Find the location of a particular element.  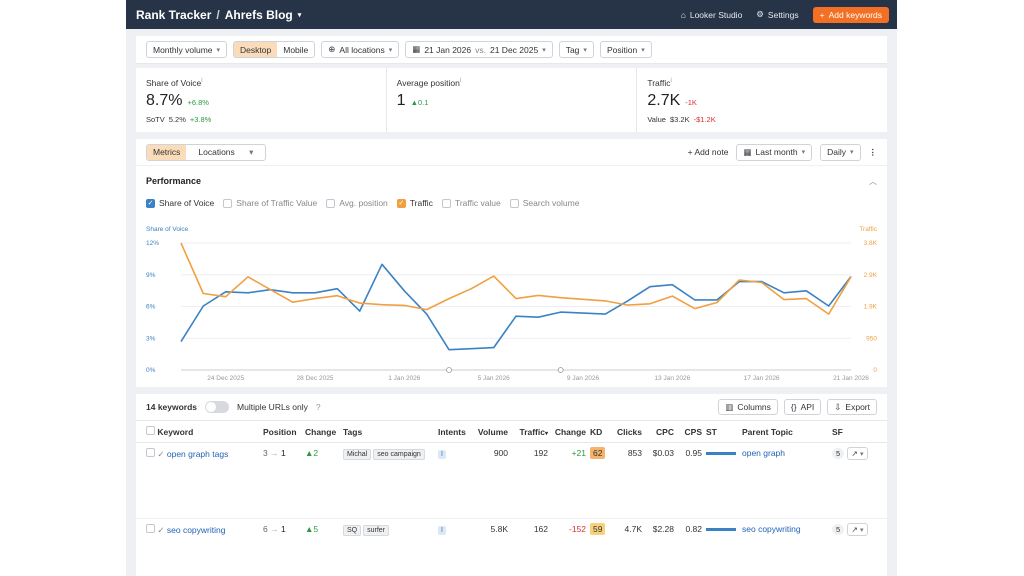

sov-label: Share of Voicei is located at coordinates (266, 83).